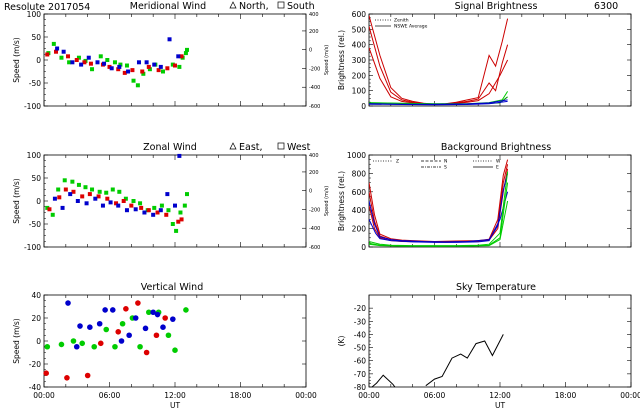 Image resolution: width=640 pixels, height=420 pixels. What do you see at coordinates (310, 192) in the screenshot?
I see `y-right-tick-label: 0` at bounding box center [310, 192].